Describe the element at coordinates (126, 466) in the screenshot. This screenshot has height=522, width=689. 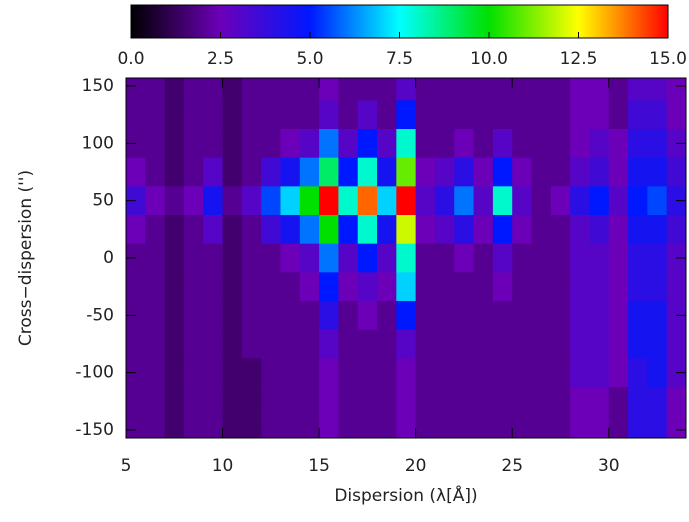
I see `x-tick-label: 5` at that location.